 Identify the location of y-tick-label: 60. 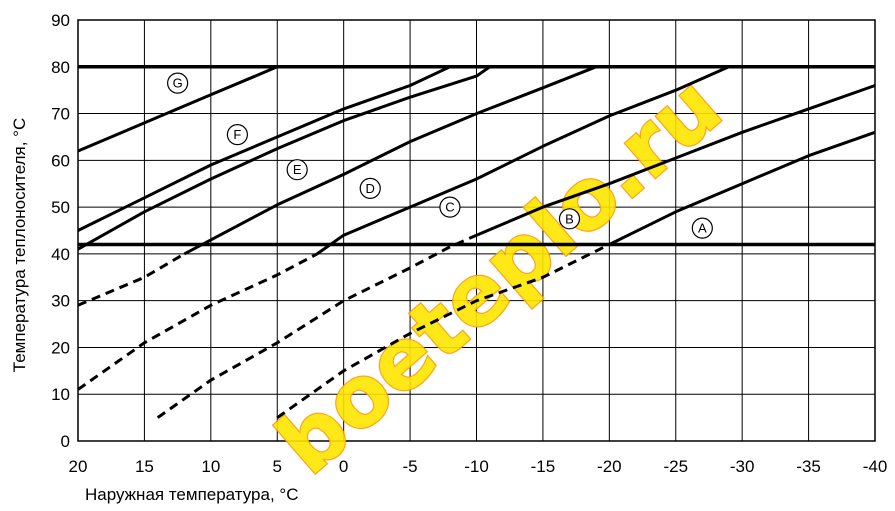
(60, 160).